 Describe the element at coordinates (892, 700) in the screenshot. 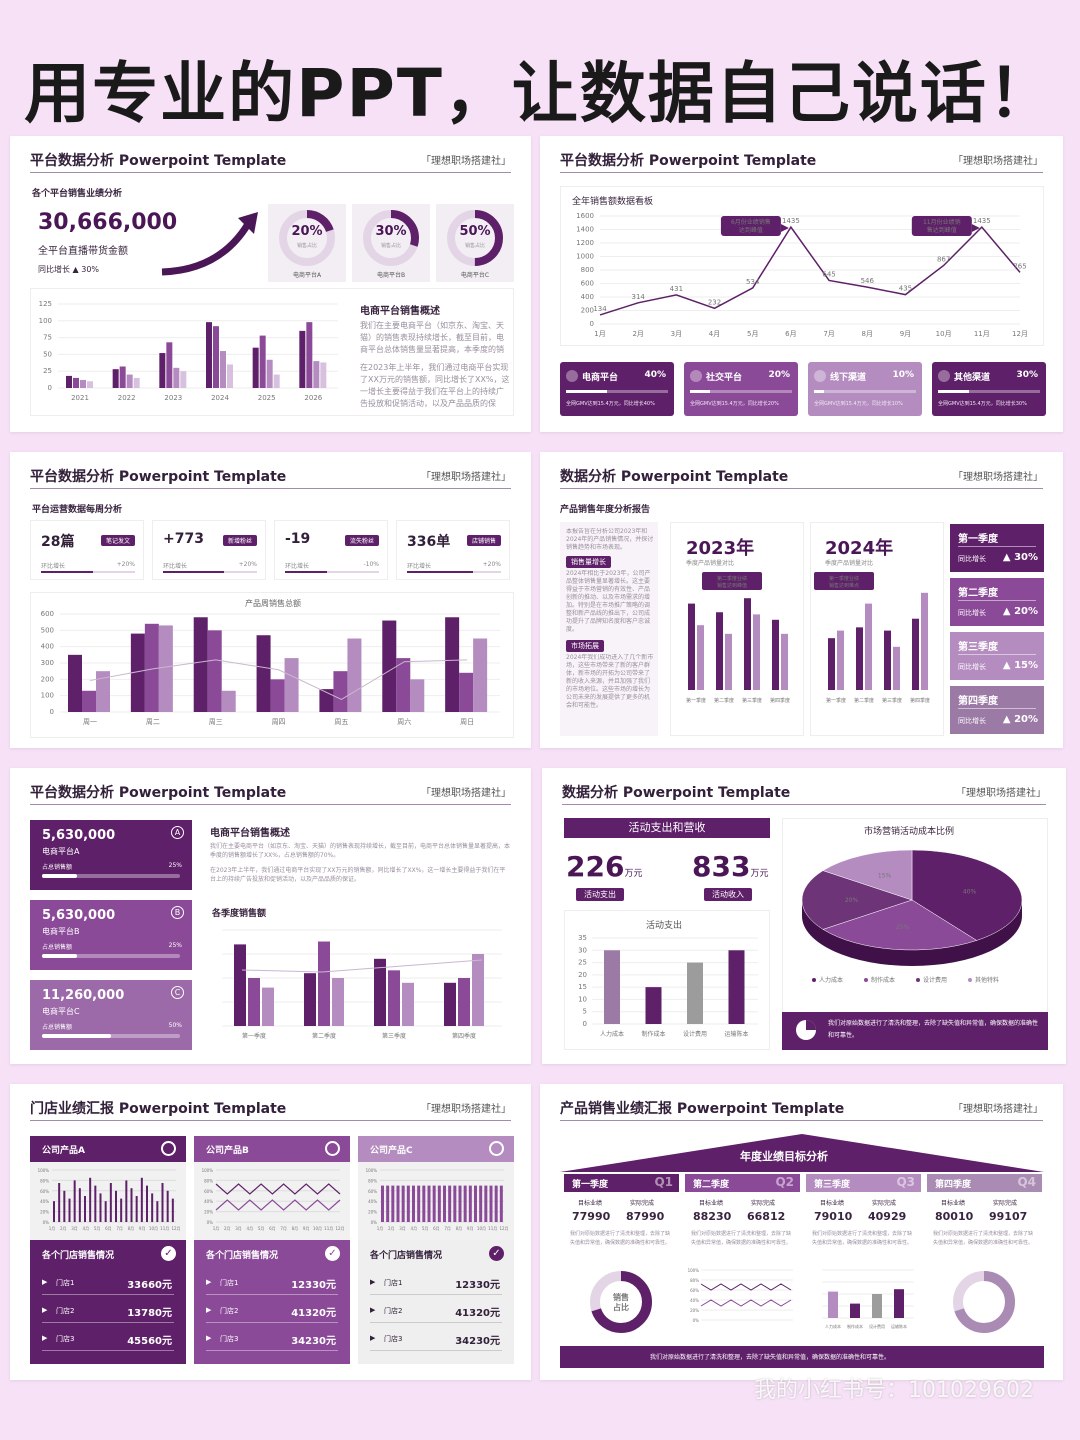

I see `x-tick-label: 第三季度` at that location.